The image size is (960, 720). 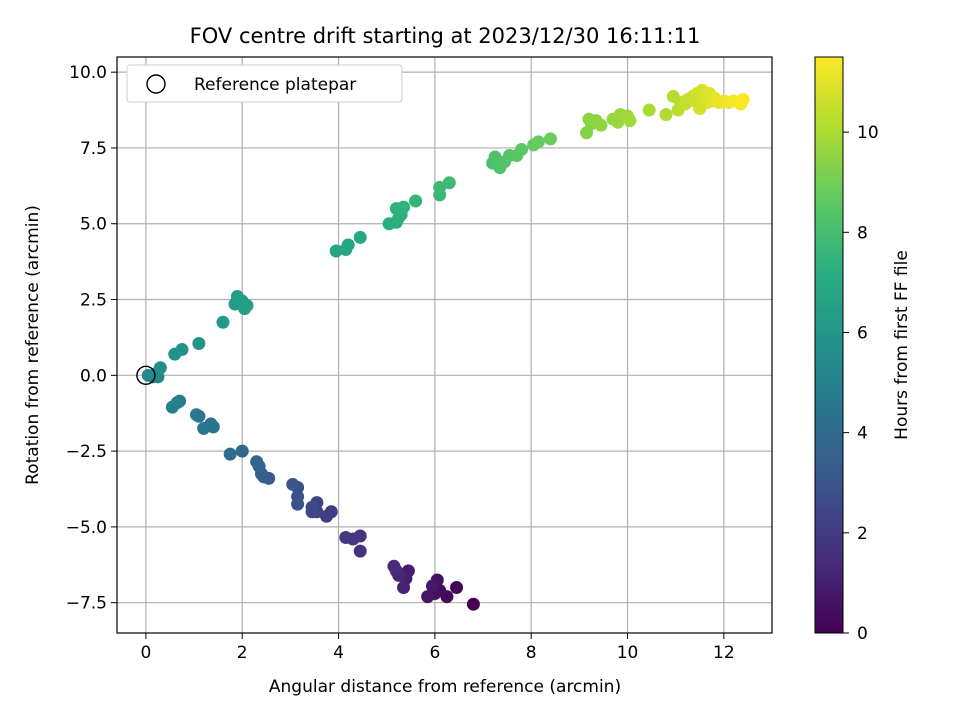 I want to click on y-tick-label: −7.5, so click(x=86, y=604).